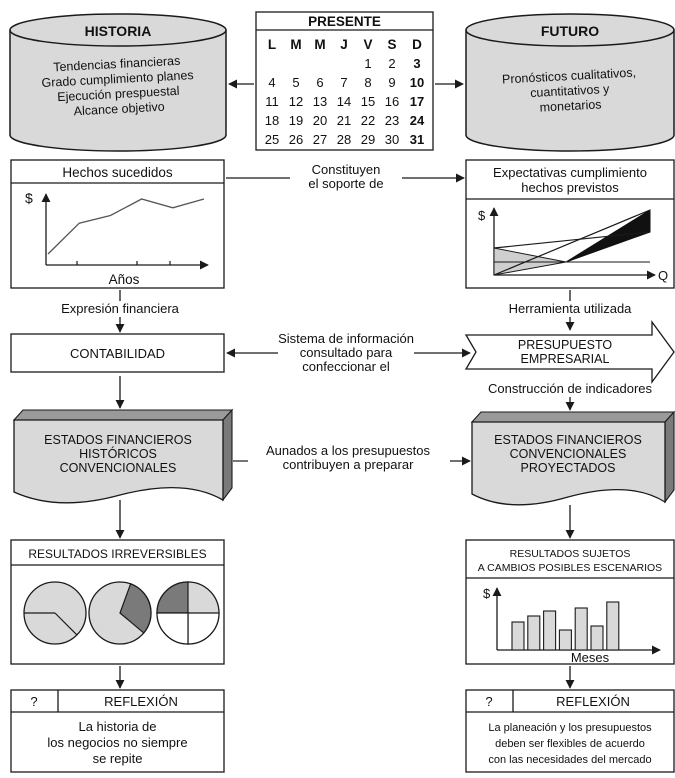 This screenshot has width=675, height=778. What do you see at coordinates (346, 352) in the screenshot?
I see `sistema-line-2: consultado para` at bounding box center [346, 352].